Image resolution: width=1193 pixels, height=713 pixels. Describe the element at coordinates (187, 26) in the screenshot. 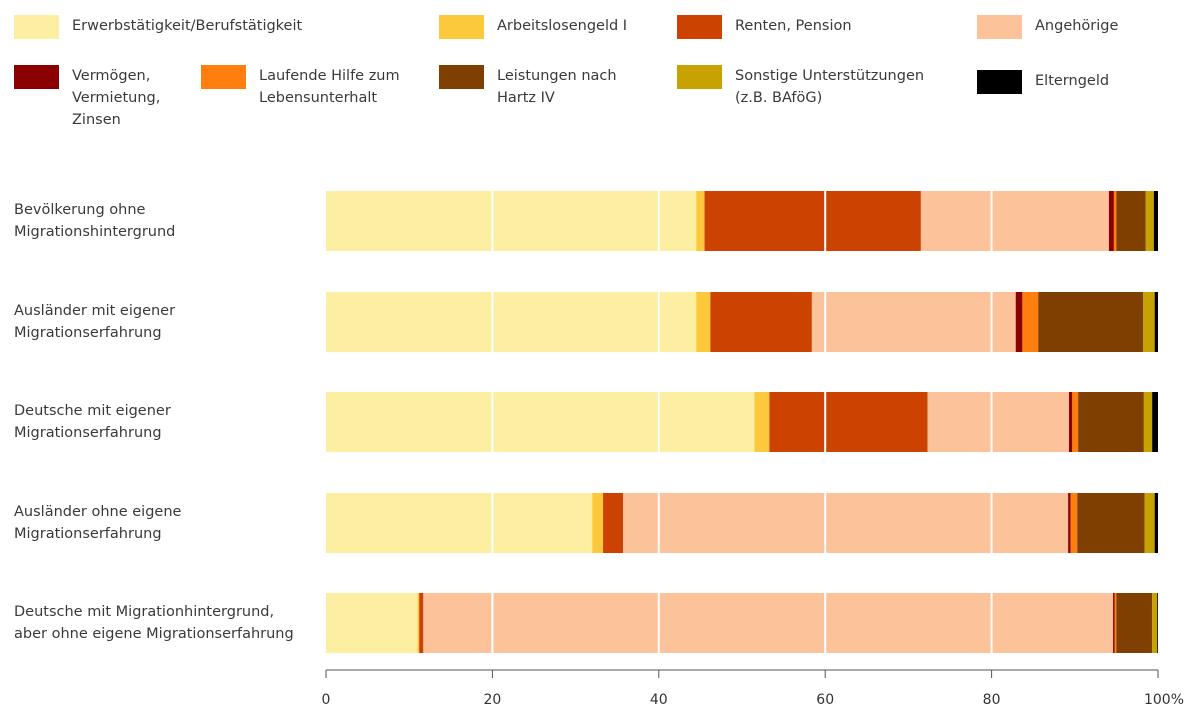

I see `legend-label: Erwerbstätigkeit/Berufstätigkeit` at that location.